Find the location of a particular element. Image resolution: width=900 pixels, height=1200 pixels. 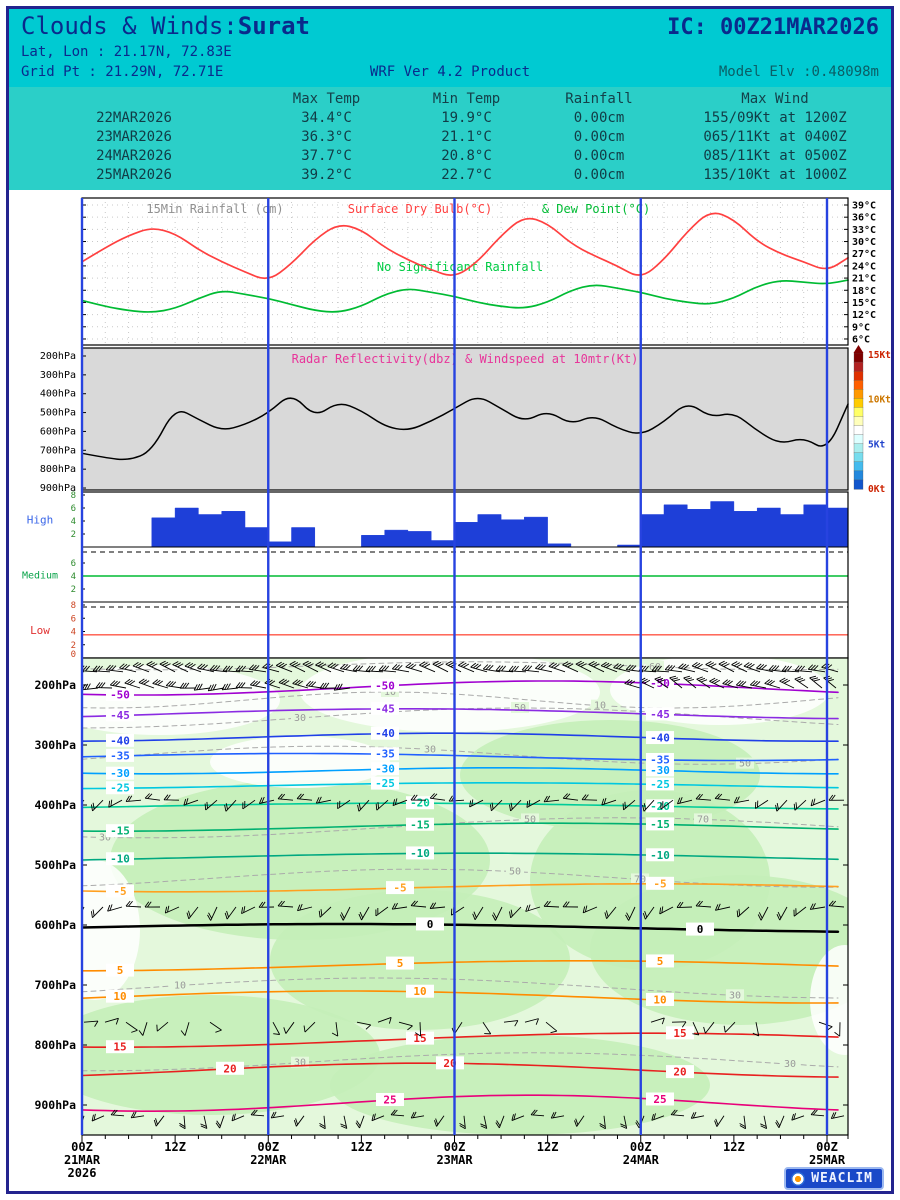

column-header: Max Wind is located at coordinates (775, 99).